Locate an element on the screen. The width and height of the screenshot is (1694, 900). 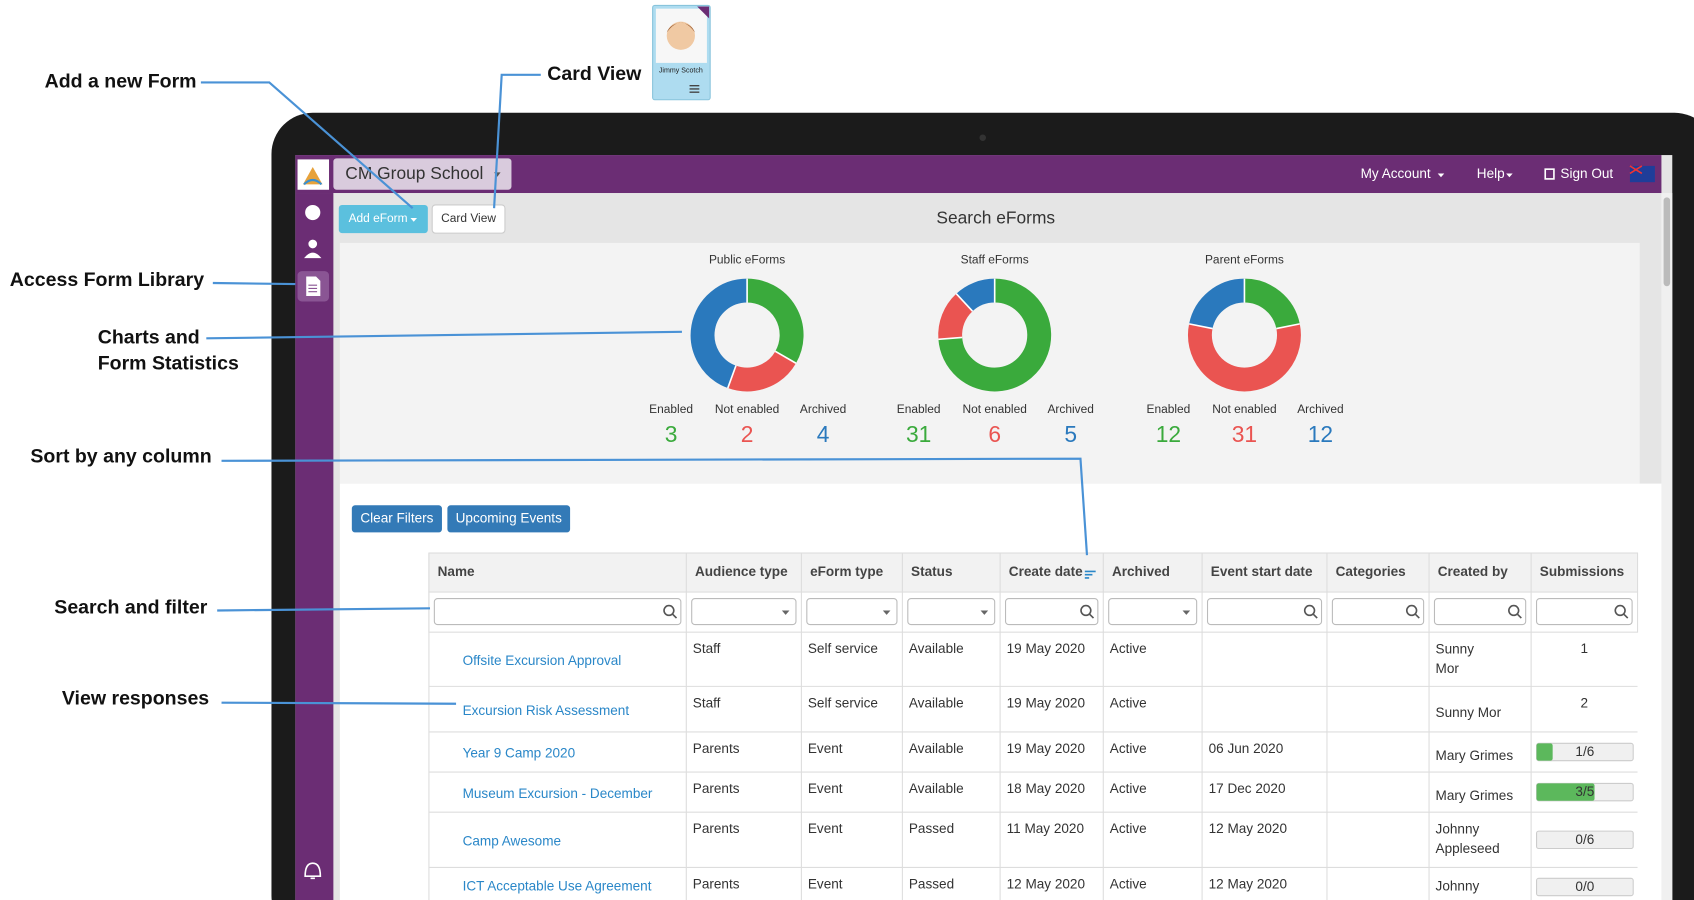
sidebar-icon-groups is located at coordinates (313, 212).